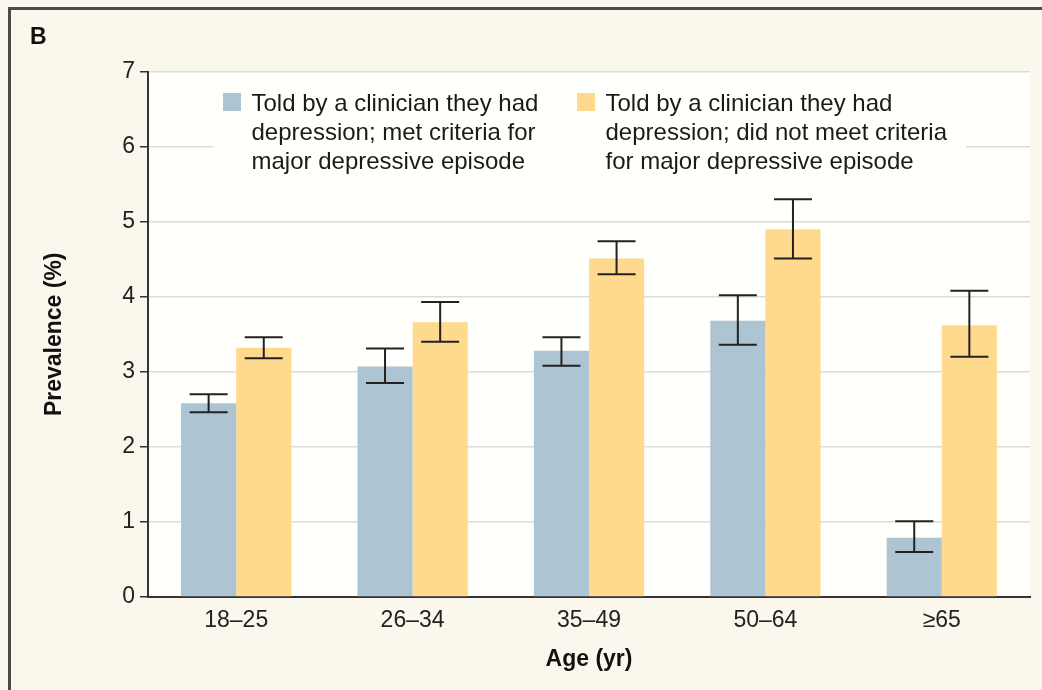 The width and height of the screenshot is (1042, 690). Describe the element at coordinates (395, 131) in the screenshot. I see `legend-label: Told by a clinician they had depression; met criteria for major depressive episode` at that location.